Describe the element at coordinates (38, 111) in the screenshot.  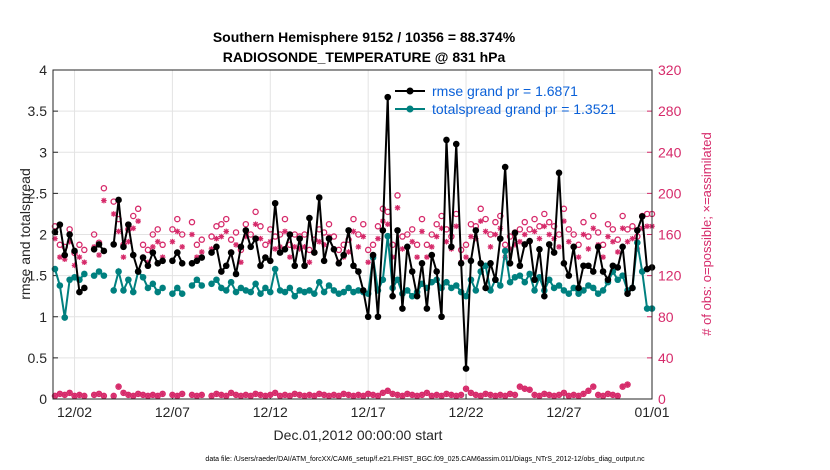
I see `y-tick-label: 3.5` at that location.